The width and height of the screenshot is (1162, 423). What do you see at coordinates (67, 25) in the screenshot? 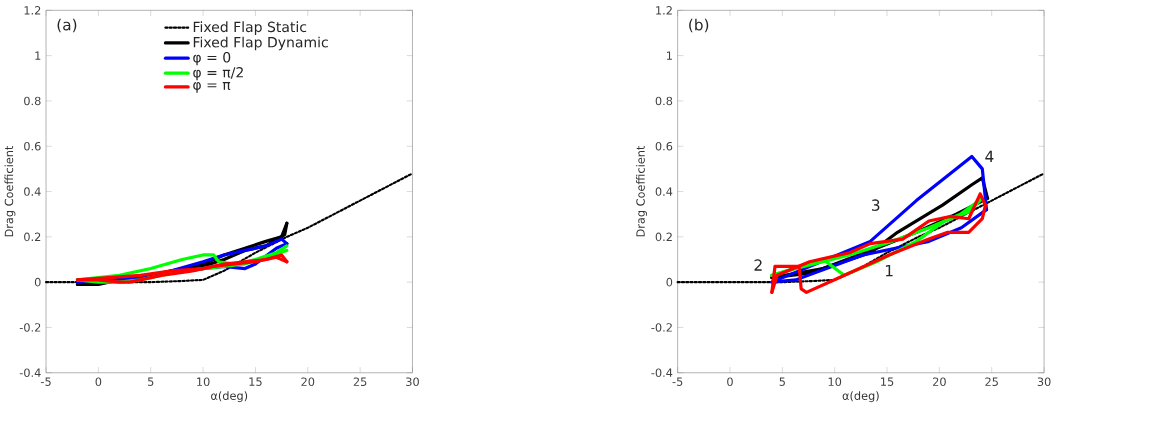
I see `annotation: (a)` at bounding box center [67, 25].